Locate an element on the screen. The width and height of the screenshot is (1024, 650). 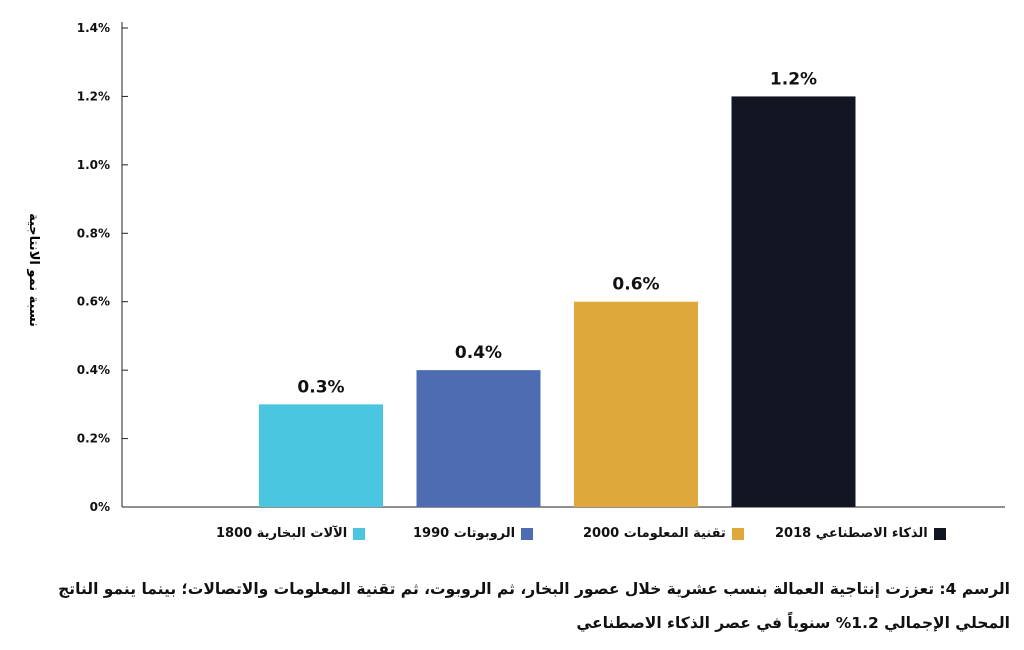
y-tick-label: 0.4% is located at coordinates (93, 370).